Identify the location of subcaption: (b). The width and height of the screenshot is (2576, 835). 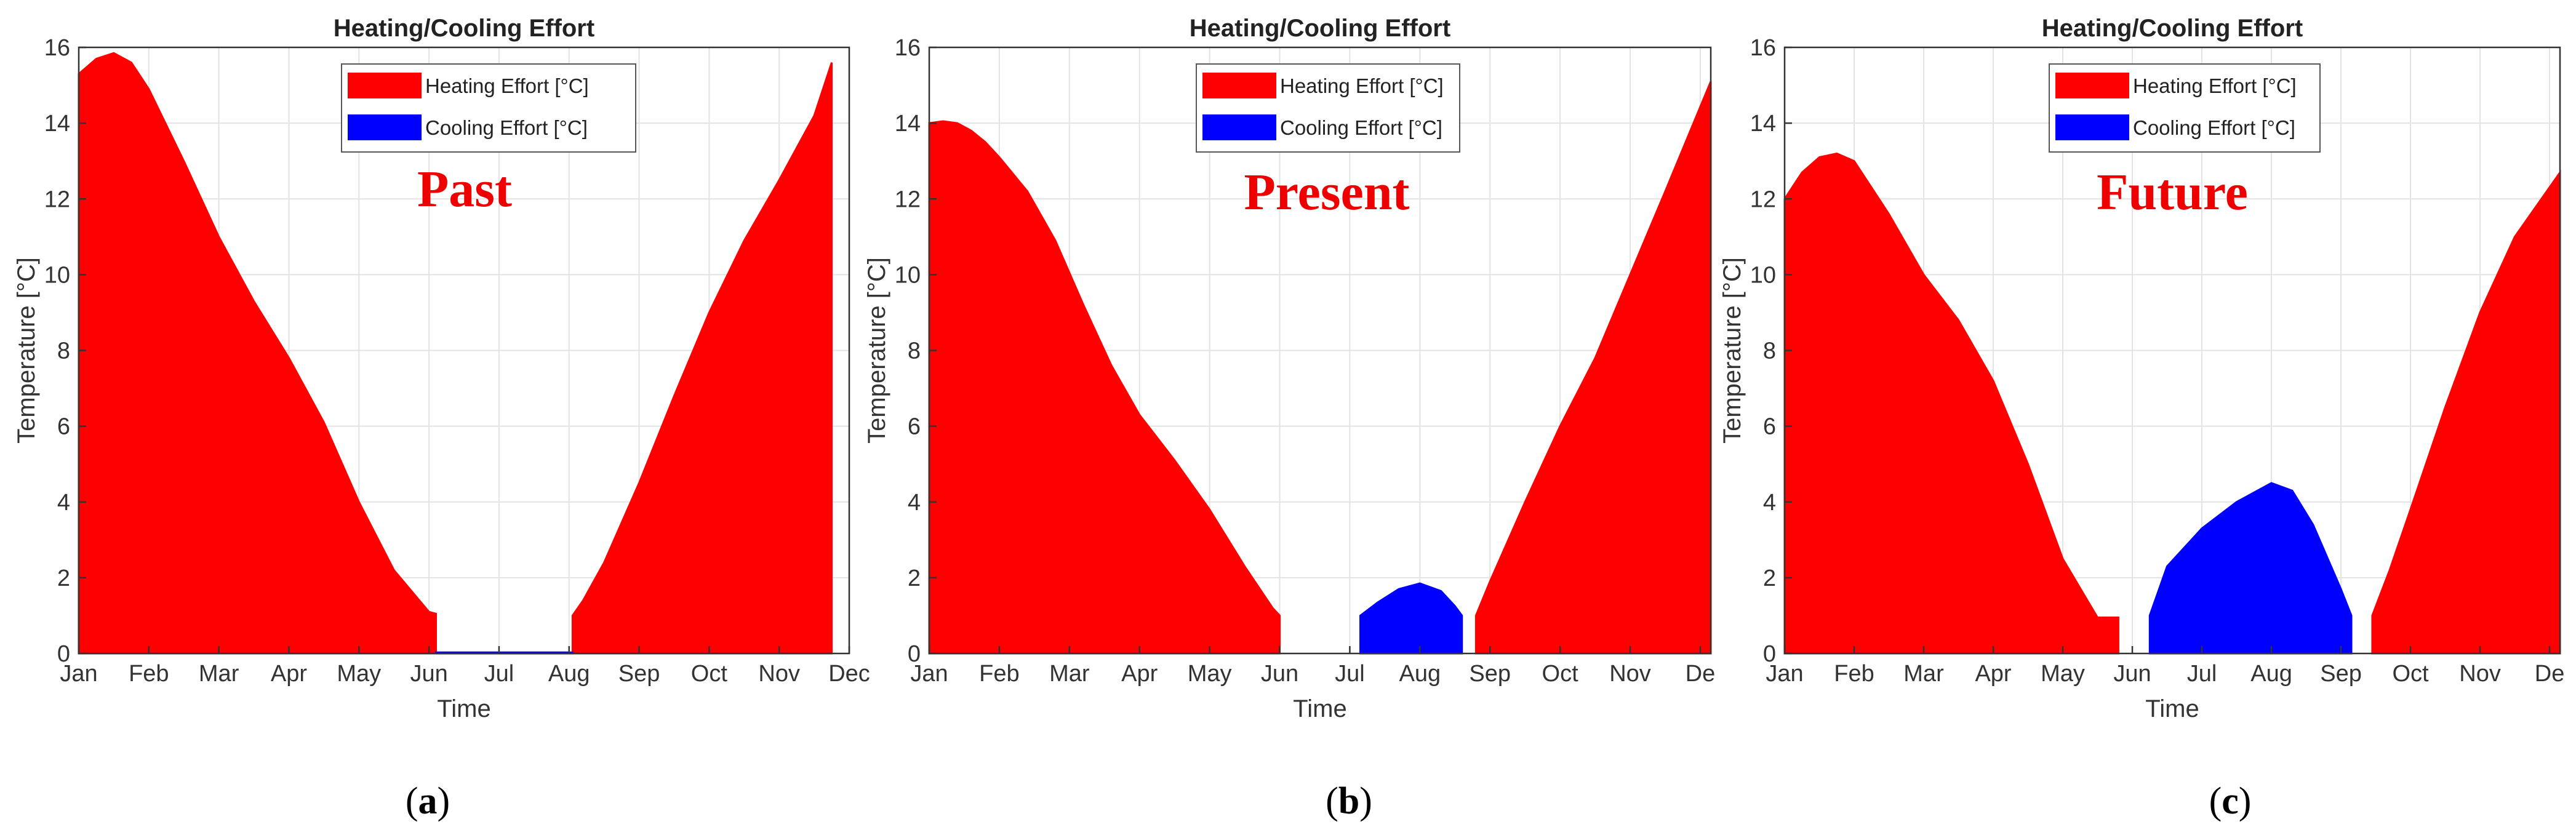
(1349, 801).